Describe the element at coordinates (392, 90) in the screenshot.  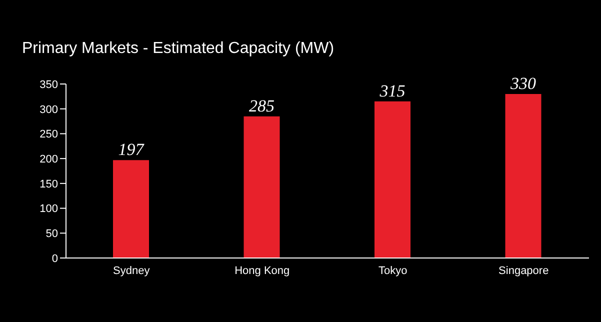
I see `data-label: 315` at that location.